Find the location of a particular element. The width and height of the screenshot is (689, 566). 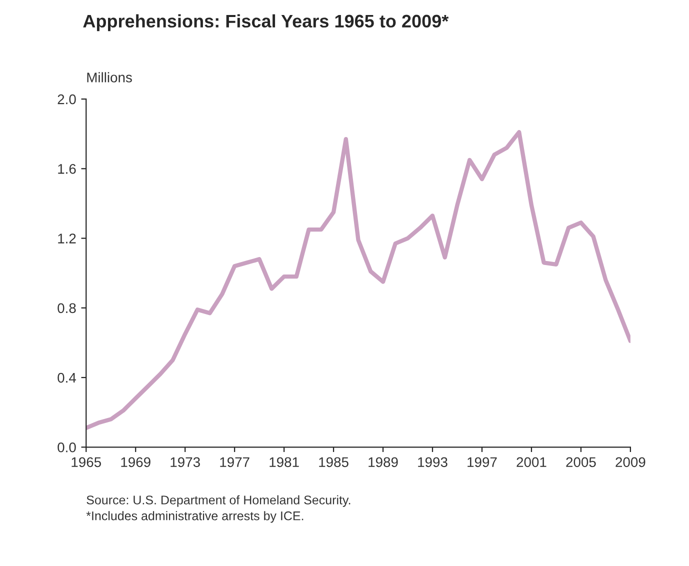

y-tick-label: 0.0 is located at coordinates (67, 447).